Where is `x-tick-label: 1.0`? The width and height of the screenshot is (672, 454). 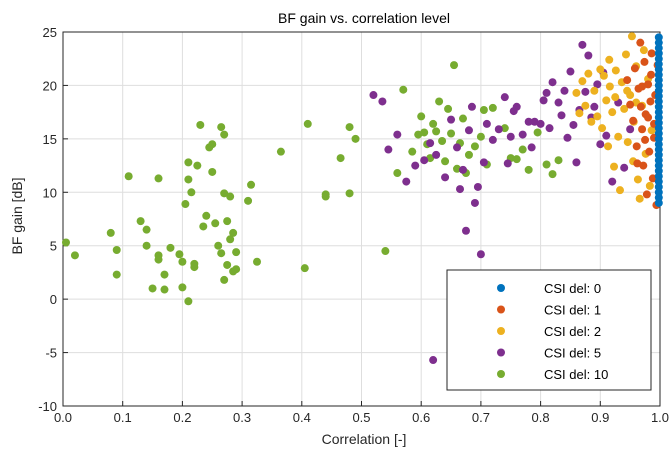 x-tick-label: 1.0 is located at coordinates (660, 417).